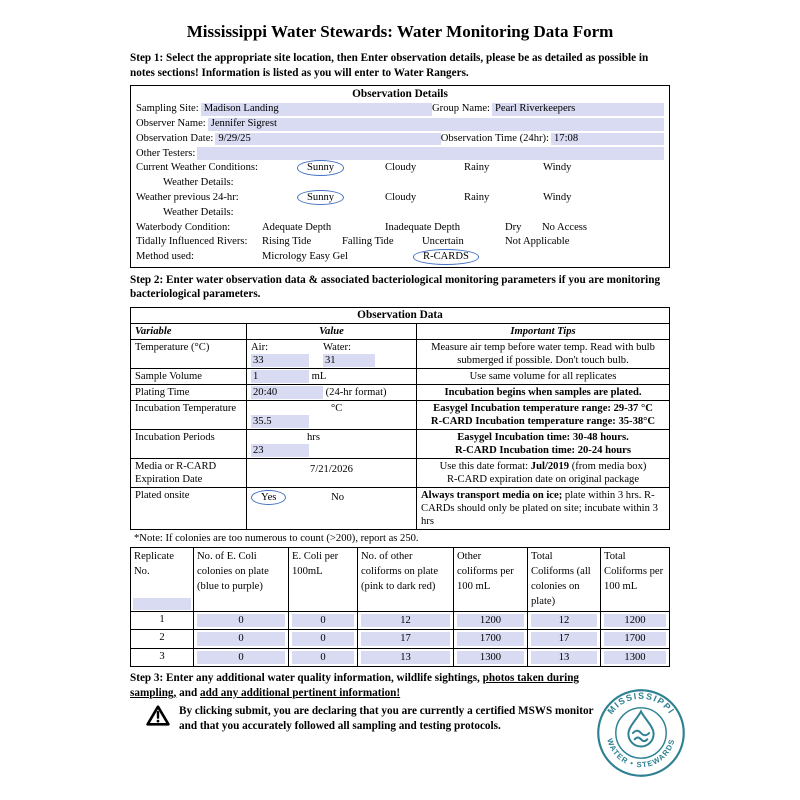  What do you see at coordinates (328, 139) in the screenshot?
I see `observation-date-input: 9/29/25` at bounding box center [328, 139].